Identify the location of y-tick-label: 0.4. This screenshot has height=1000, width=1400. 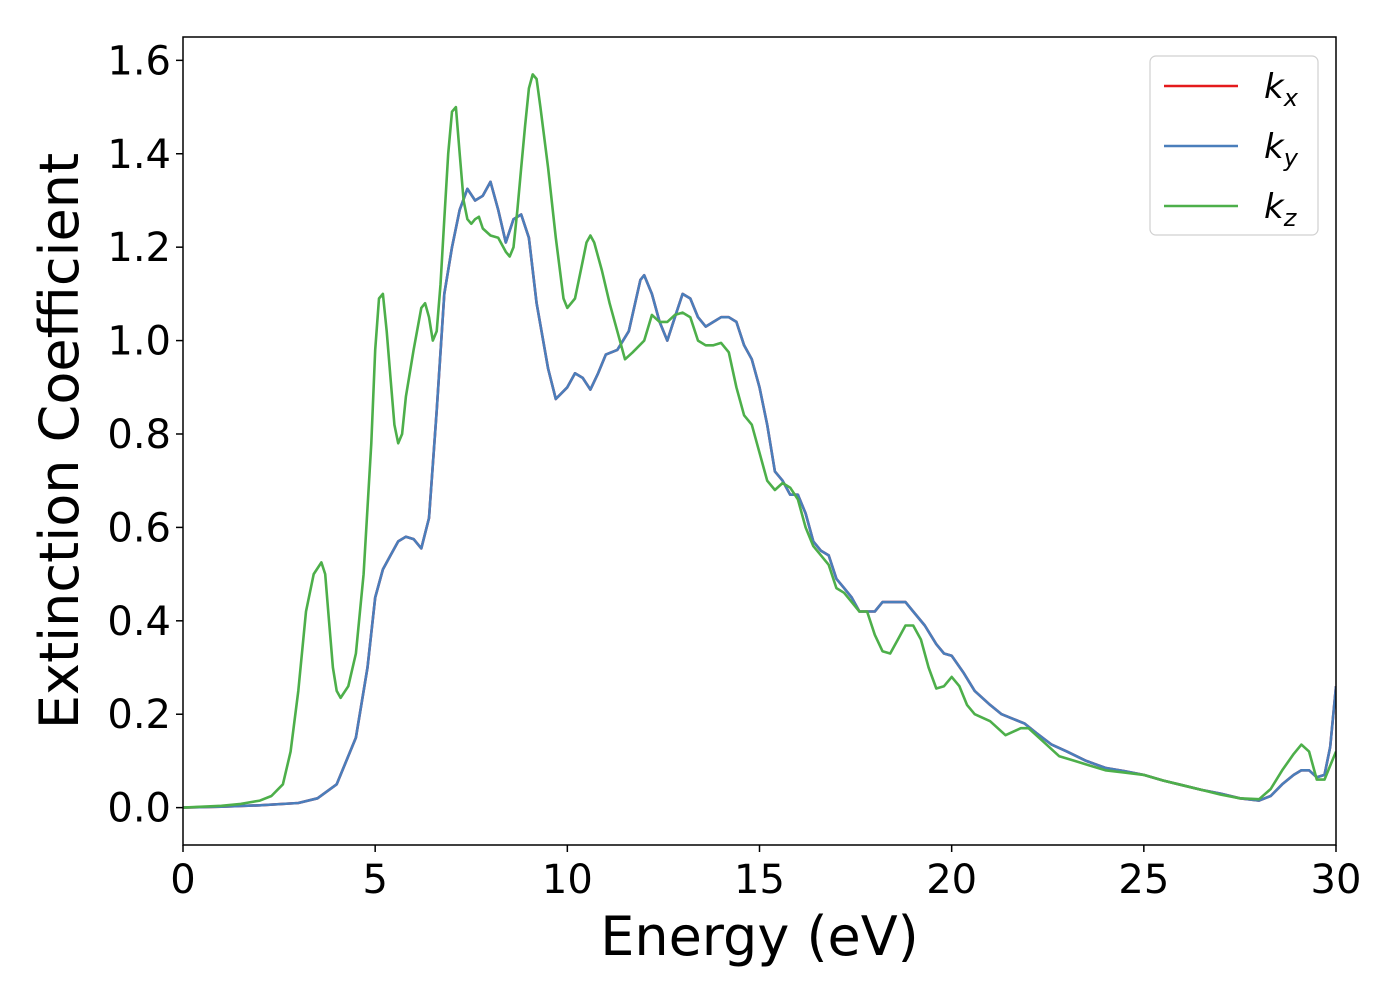
(139, 622).